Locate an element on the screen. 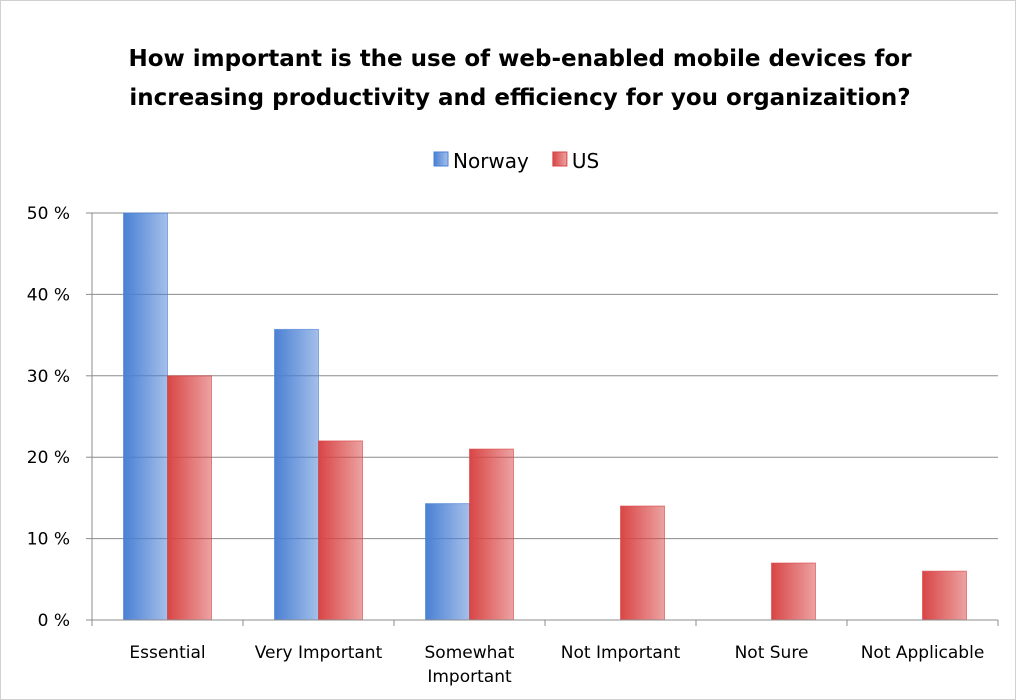  x-tick-label: Very Important is located at coordinates (319, 653).